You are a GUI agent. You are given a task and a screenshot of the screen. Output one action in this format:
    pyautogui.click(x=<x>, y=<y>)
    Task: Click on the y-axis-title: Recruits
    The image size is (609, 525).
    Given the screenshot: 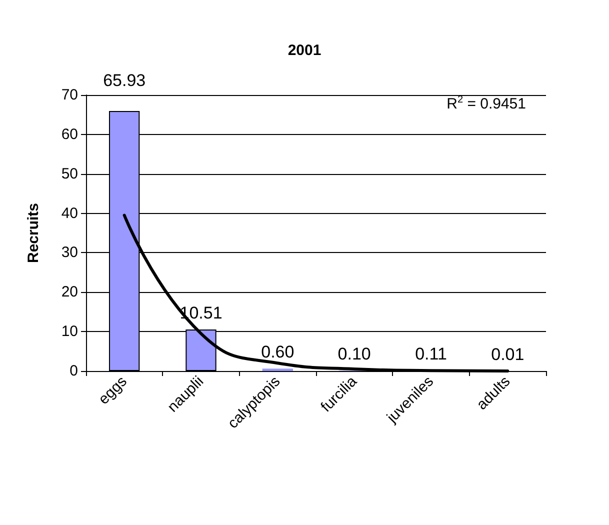 What is the action you would take?
    pyautogui.click(x=33, y=233)
    